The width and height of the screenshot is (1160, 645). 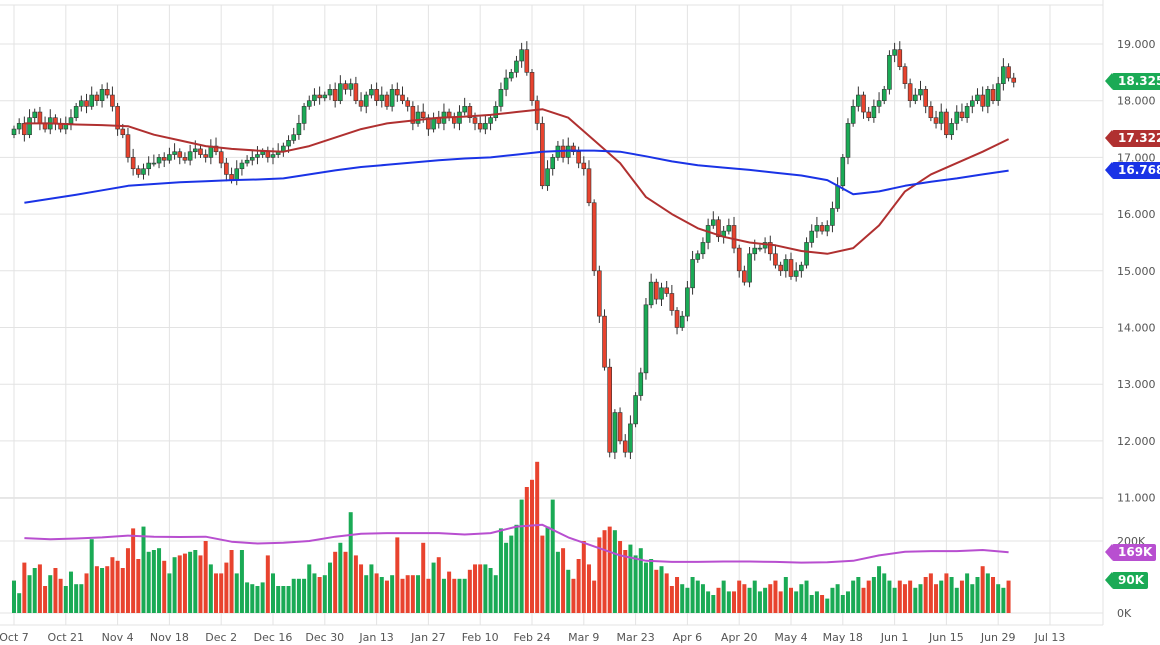 What do you see at coordinates (427, 637) in the screenshot?
I see `time-tick-label: Jan 27` at bounding box center [427, 637].